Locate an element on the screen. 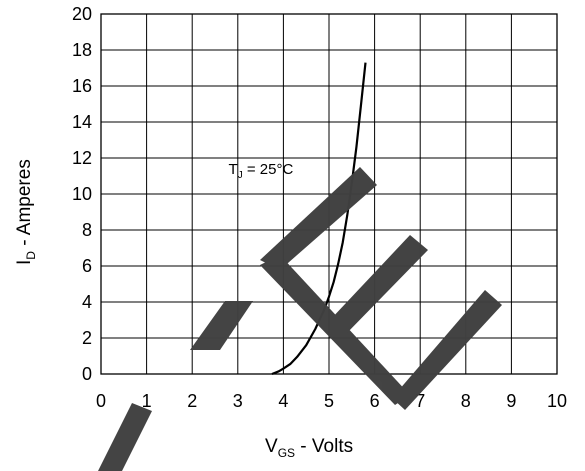  x-tick-label: 5 is located at coordinates (329, 401).